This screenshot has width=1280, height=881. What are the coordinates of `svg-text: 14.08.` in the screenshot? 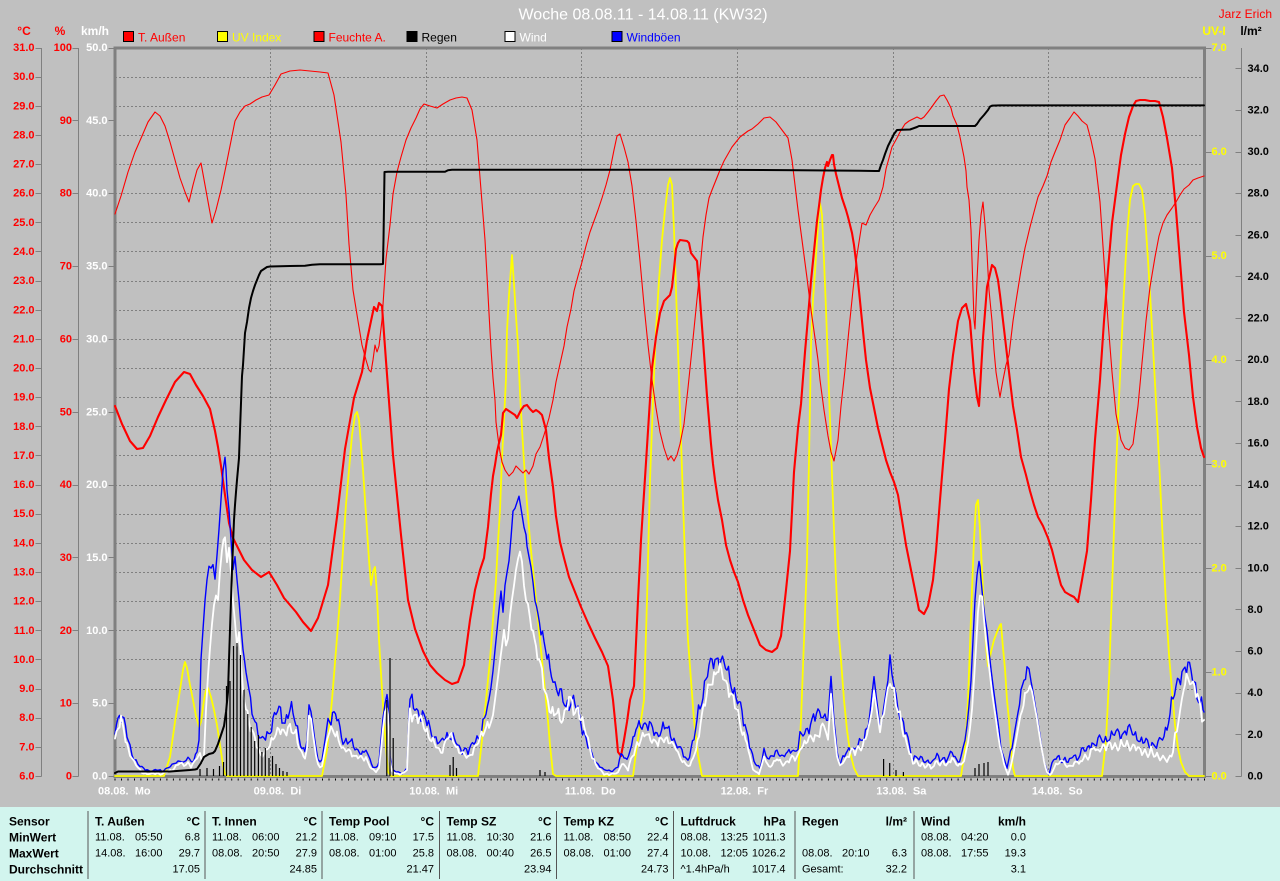 It's located at (110, 854).